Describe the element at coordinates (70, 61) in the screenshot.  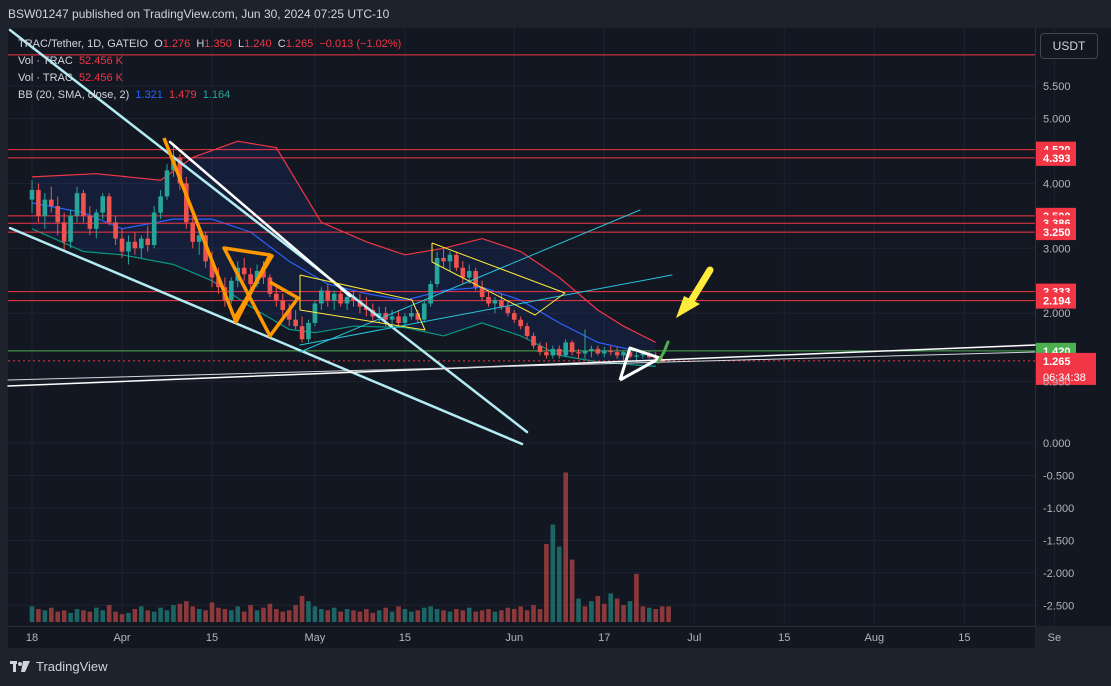
I see `legend-volume-1: Vol · TRAC 52.456 K` at that location.